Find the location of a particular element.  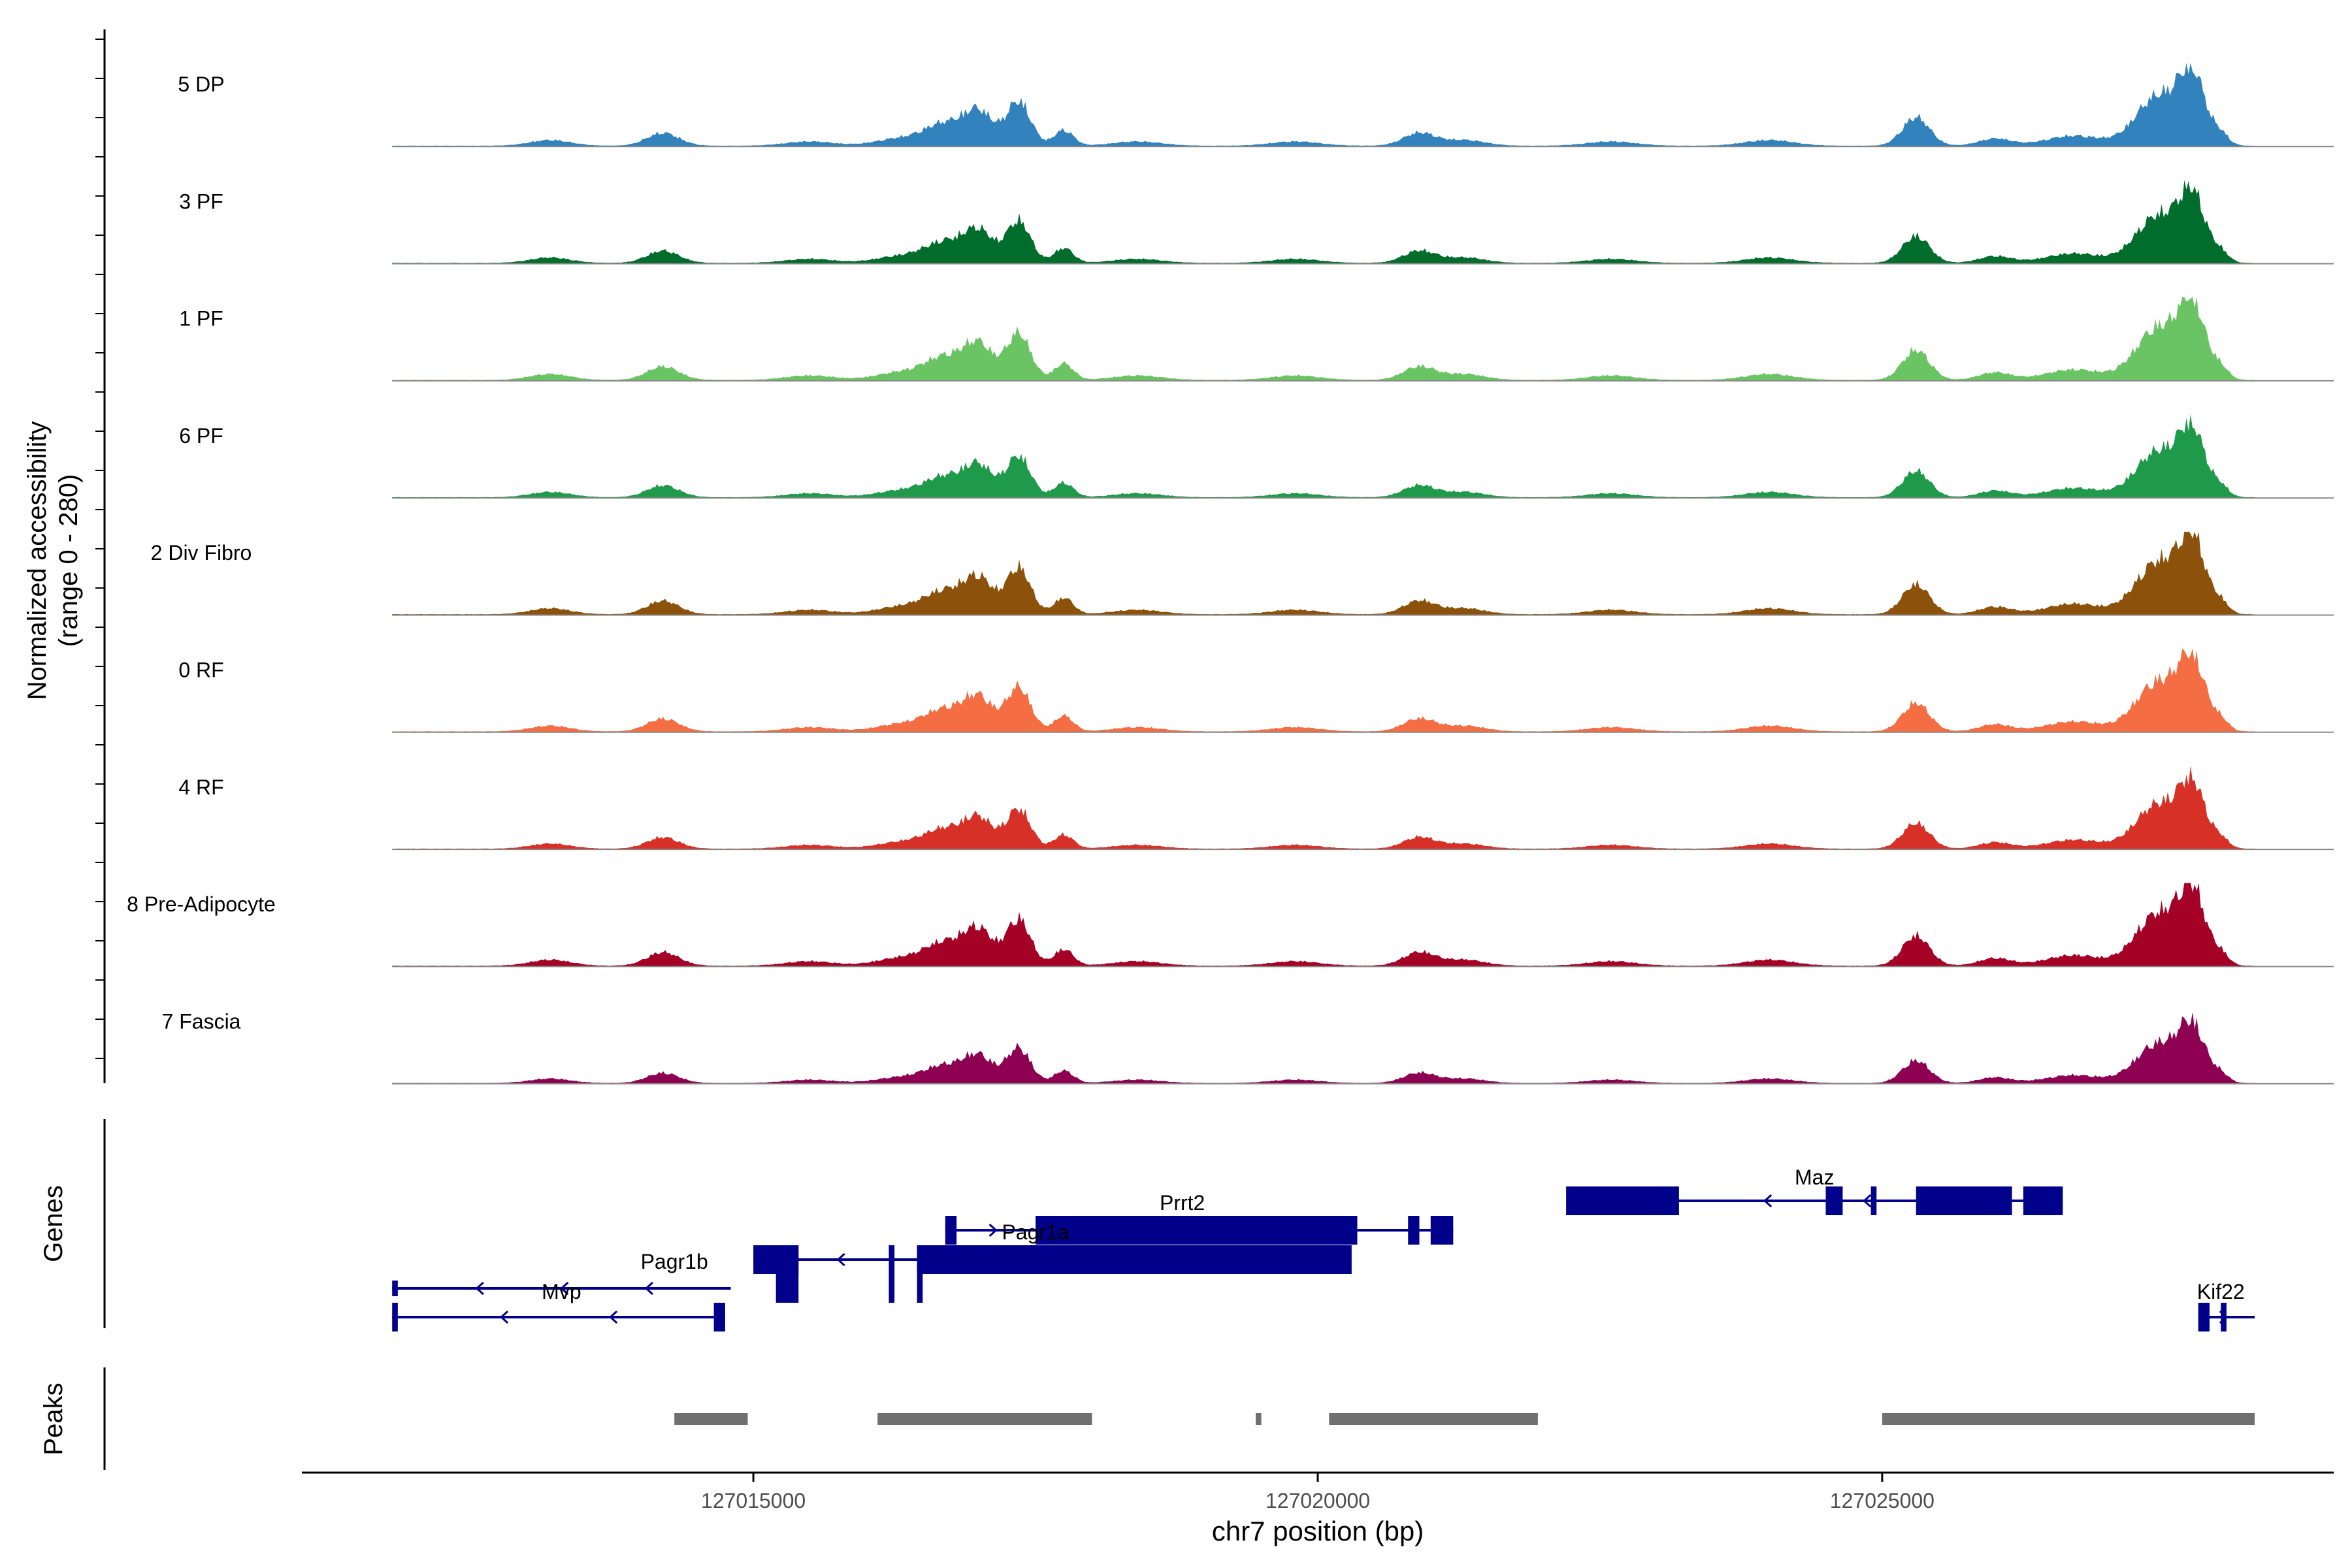

track-label: 6 PF is located at coordinates (201, 436).